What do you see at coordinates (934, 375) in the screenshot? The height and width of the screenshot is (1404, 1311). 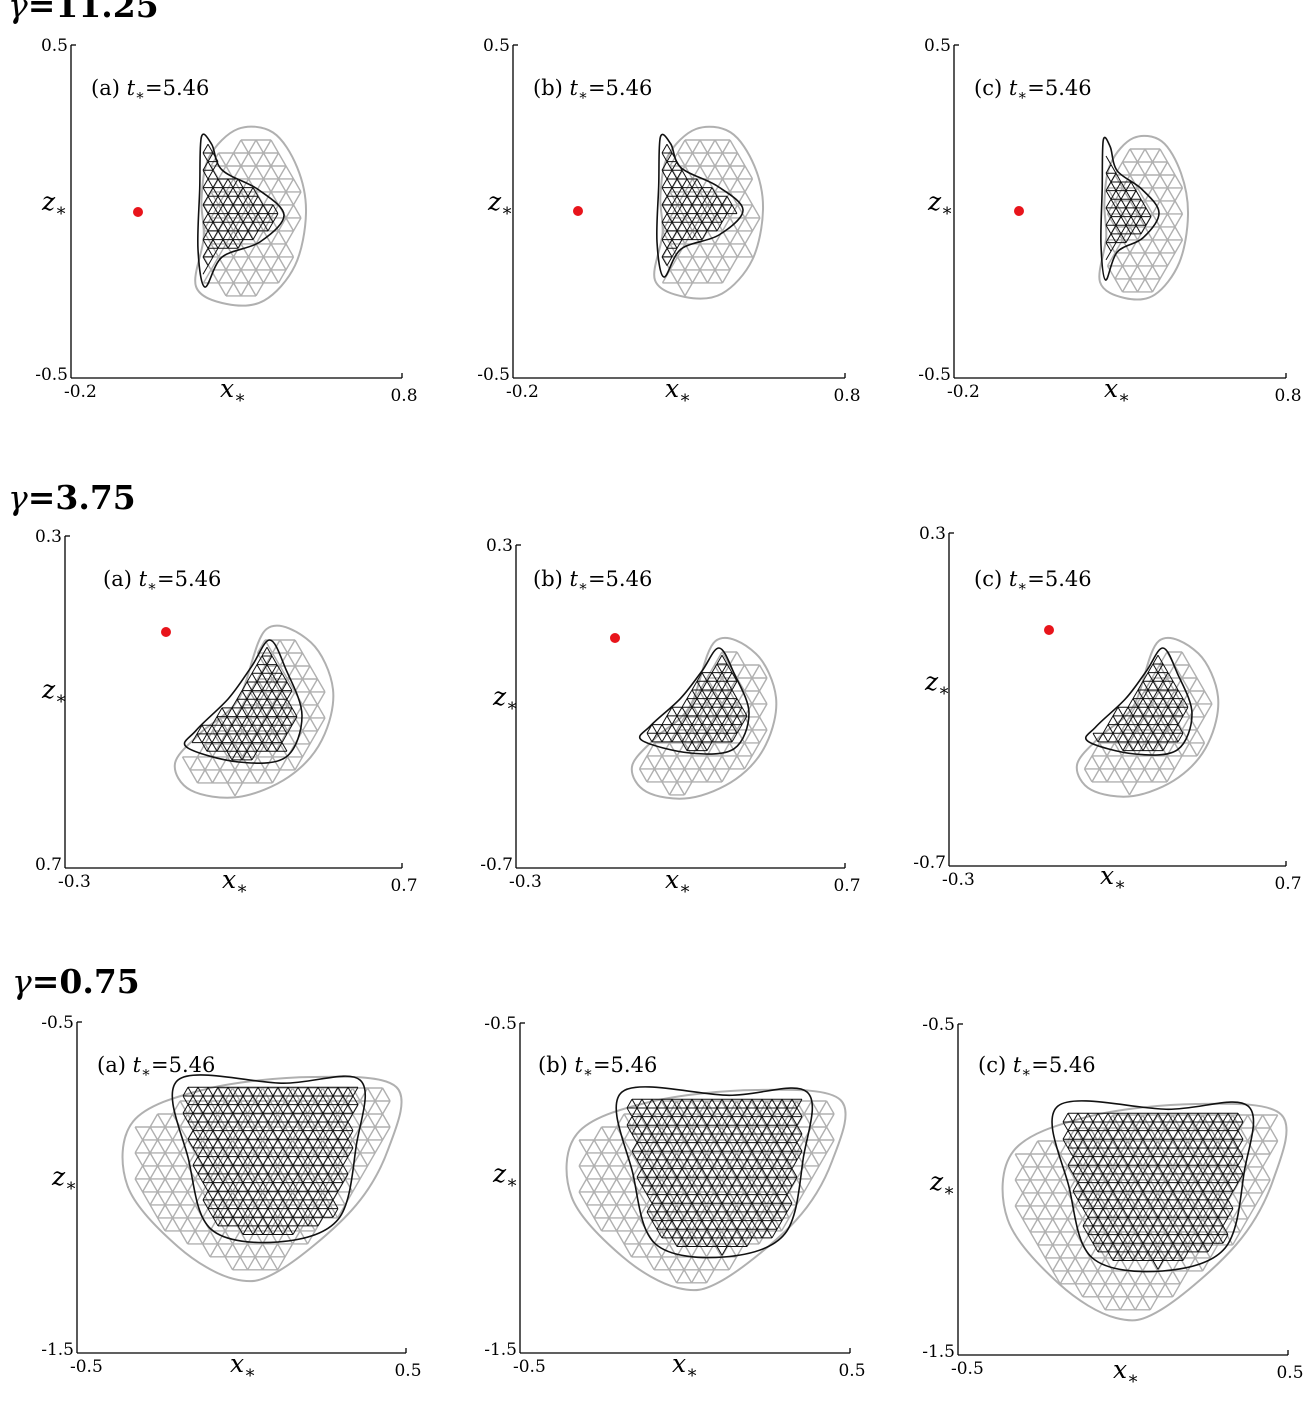 I see `y-tick-label-bottom: -0.5` at bounding box center [934, 375].